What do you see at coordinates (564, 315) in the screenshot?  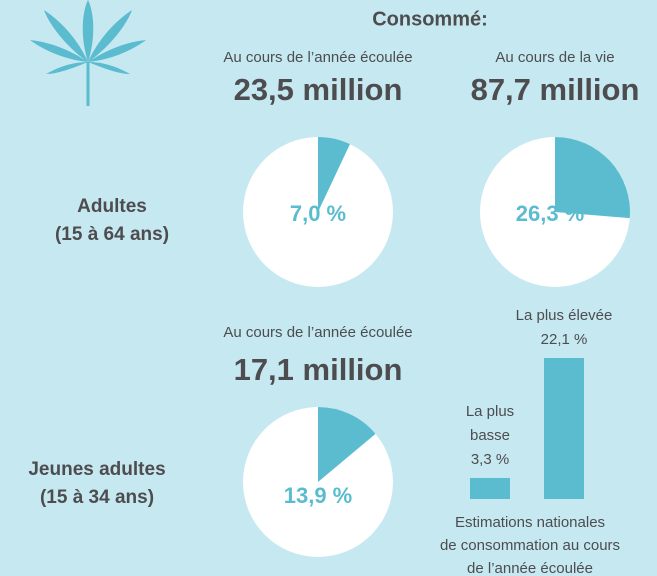 I see `bar-category-label: La plus élevée` at bounding box center [564, 315].